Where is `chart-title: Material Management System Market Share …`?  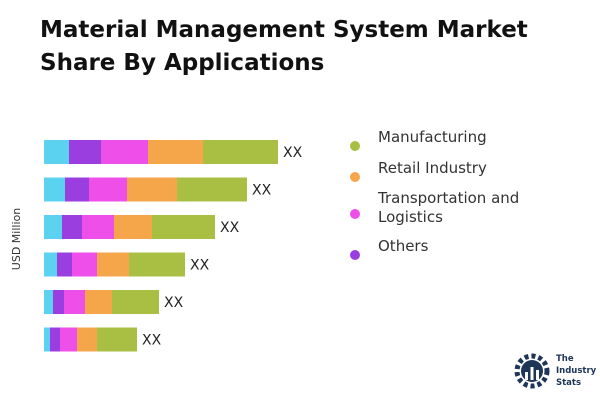
chart-title: Material Management System Market Share … is located at coordinates (284, 46).